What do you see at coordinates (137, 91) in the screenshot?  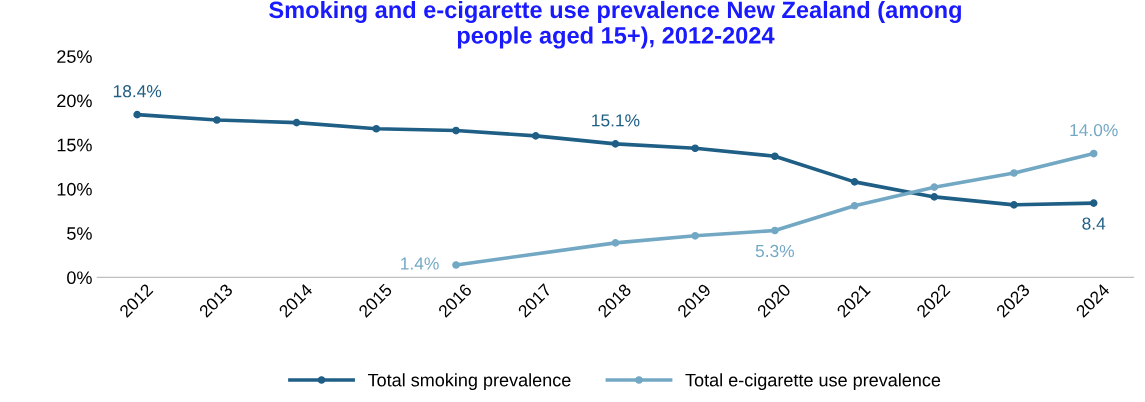 I see `data-label: 18.4%` at bounding box center [137, 91].